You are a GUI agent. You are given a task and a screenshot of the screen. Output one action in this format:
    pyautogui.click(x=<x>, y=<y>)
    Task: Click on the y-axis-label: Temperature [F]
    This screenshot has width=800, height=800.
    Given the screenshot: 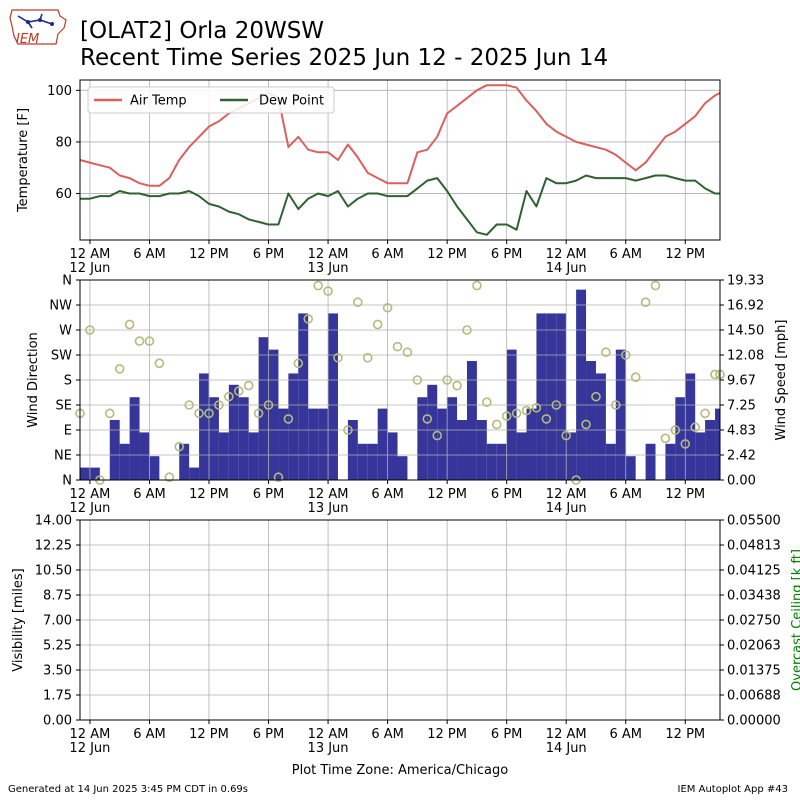 What is the action you would take?
    pyautogui.click(x=23, y=160)
    